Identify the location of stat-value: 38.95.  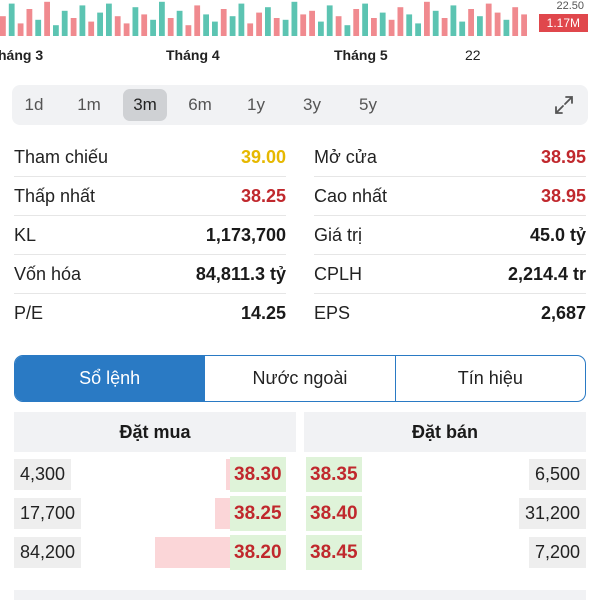
(563, 195).